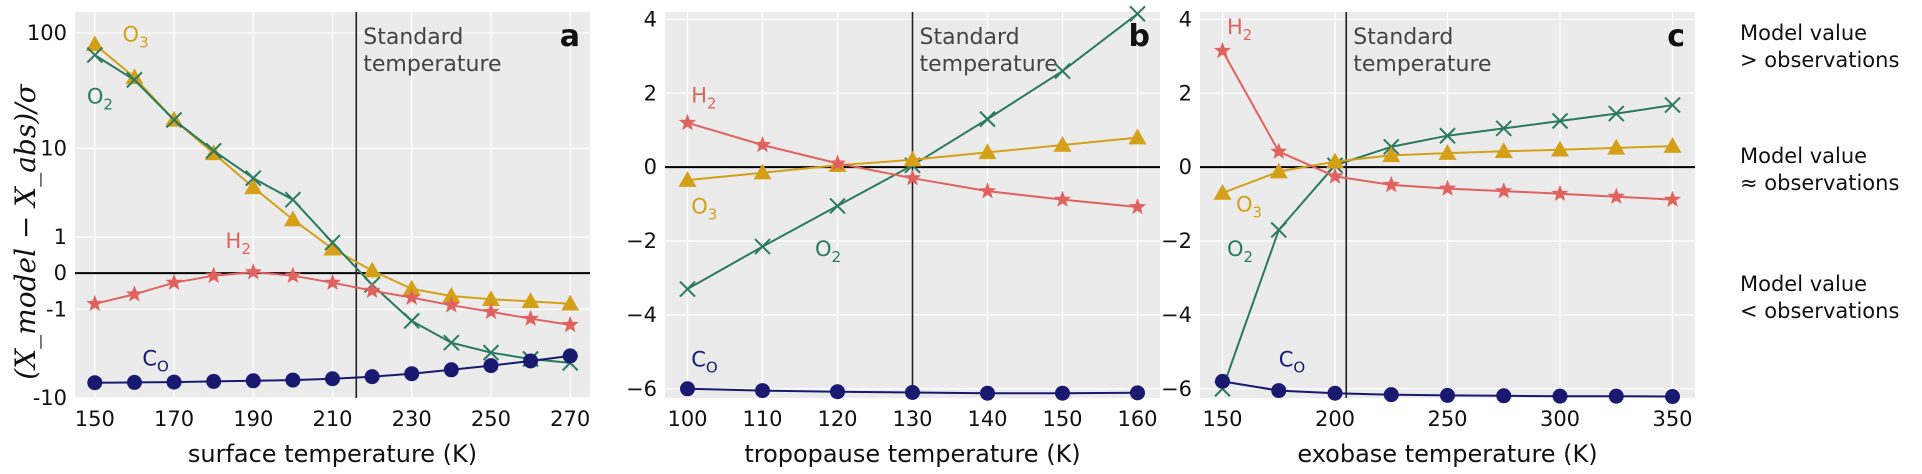 Image resolution: width=1922 pixels, height=474 pixels. Describe the element at coordinates (1062, 419) in the screenshot. I see `x-tick-label: 150` at that location.